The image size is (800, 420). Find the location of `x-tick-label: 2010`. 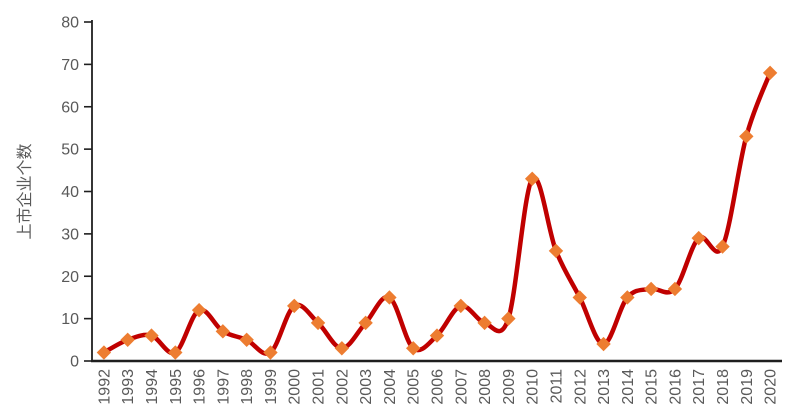

x-tick-label: 2010 is located at coordinates (533, 387).